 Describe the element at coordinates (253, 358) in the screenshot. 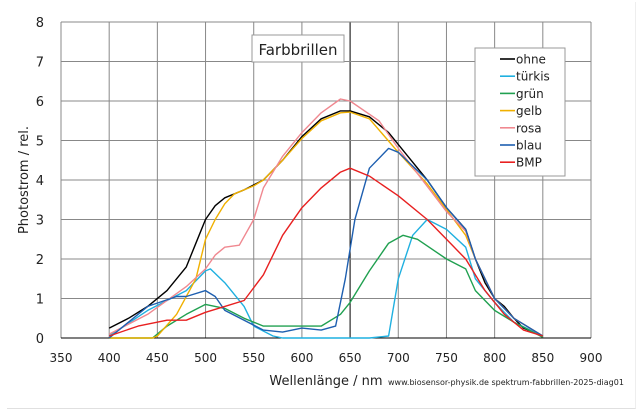

I see `x-tick-label: 550` at that location.